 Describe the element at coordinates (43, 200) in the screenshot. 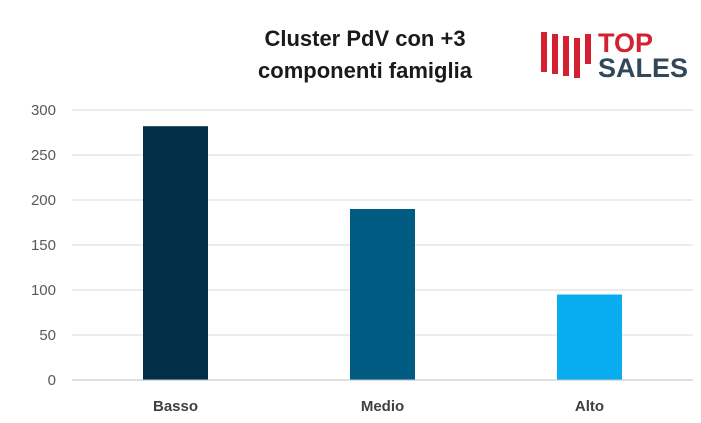

I see `y-tick-label-200: 200` at that location.